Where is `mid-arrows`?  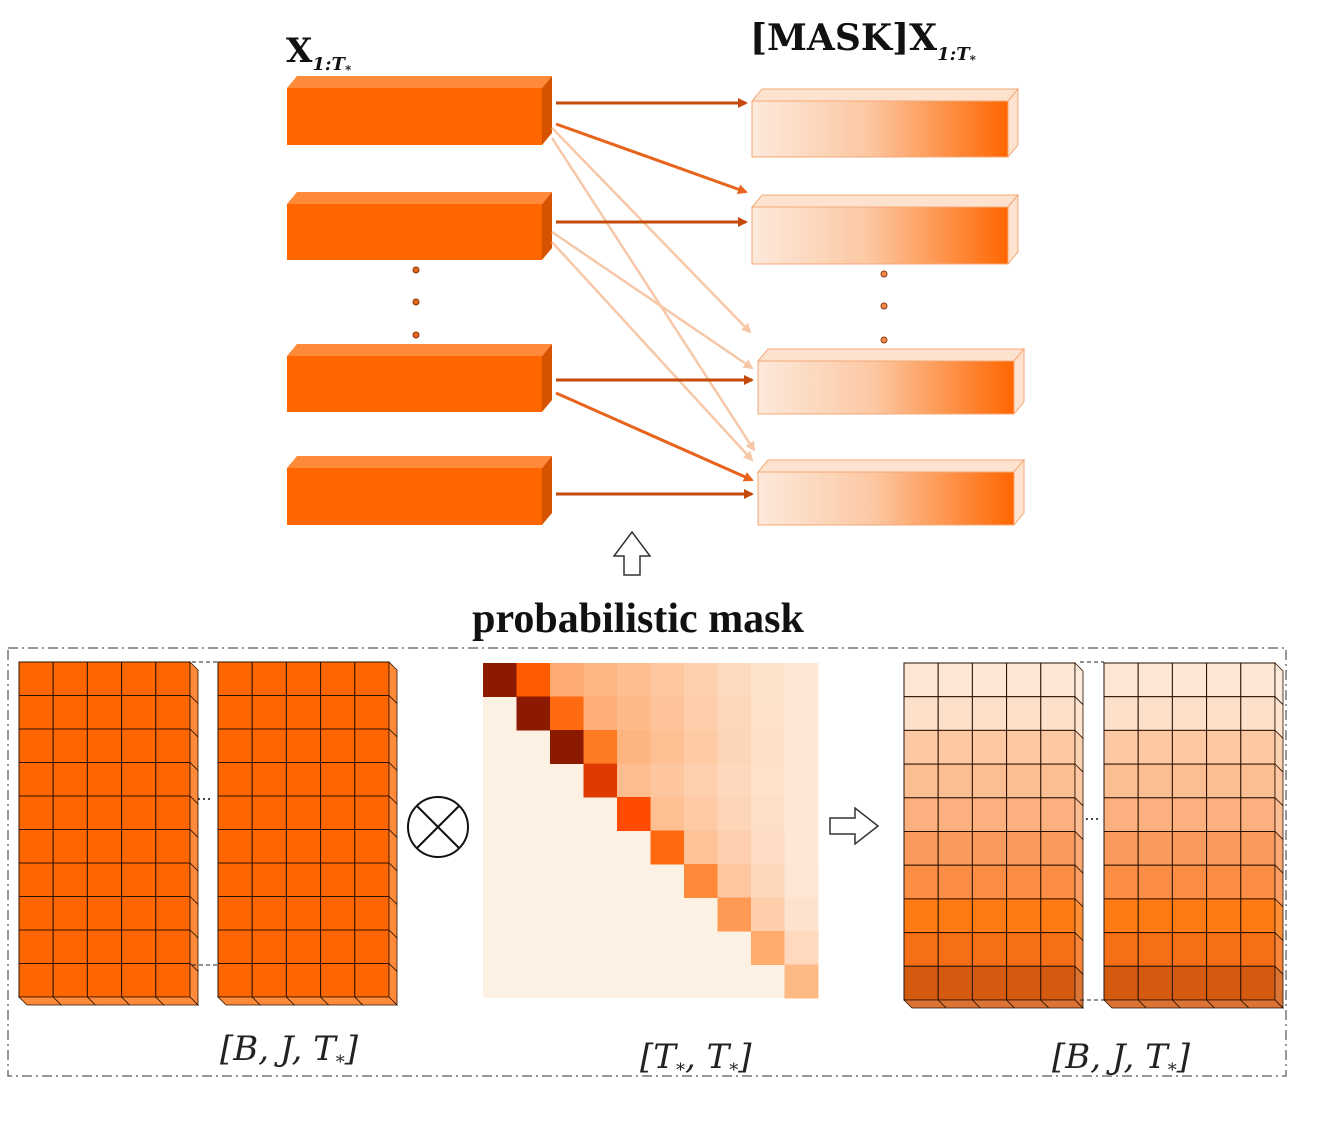
mid-arrows is located at coordinates (654, 302).